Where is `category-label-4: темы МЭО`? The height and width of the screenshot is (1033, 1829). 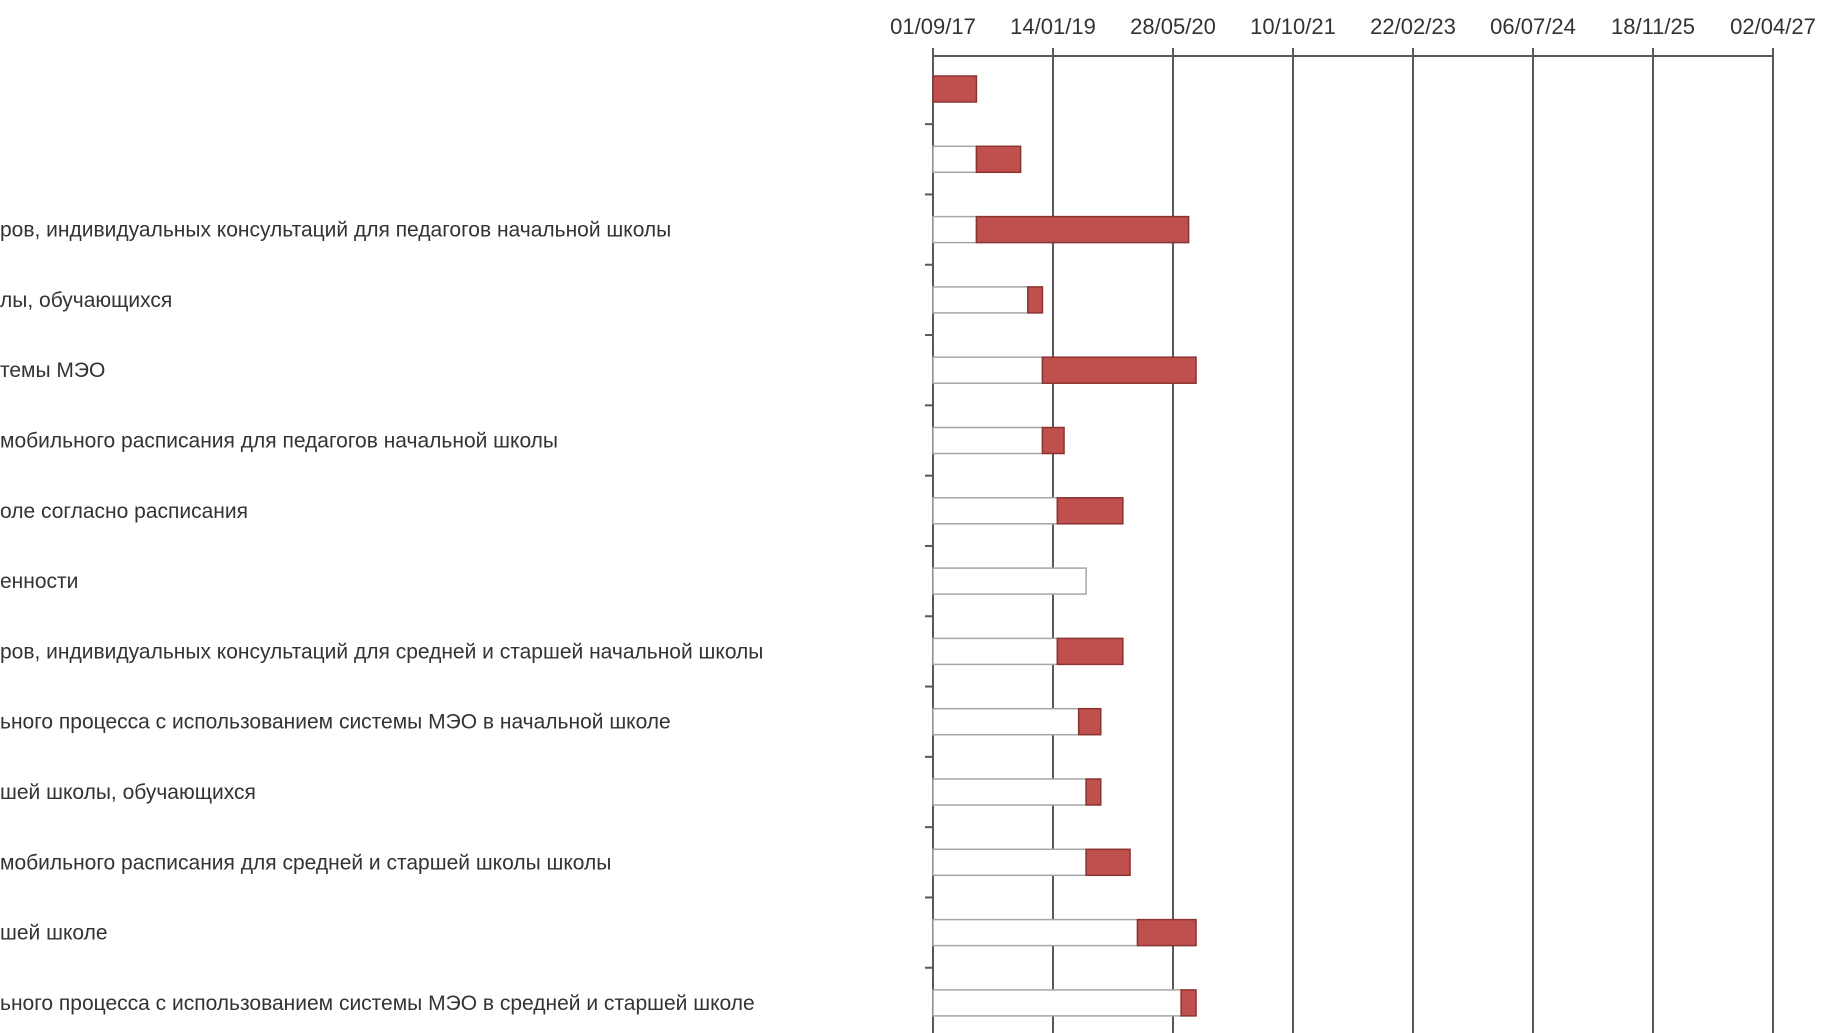 category-label-4: темы МЭО is located at coordinates (52, 370).